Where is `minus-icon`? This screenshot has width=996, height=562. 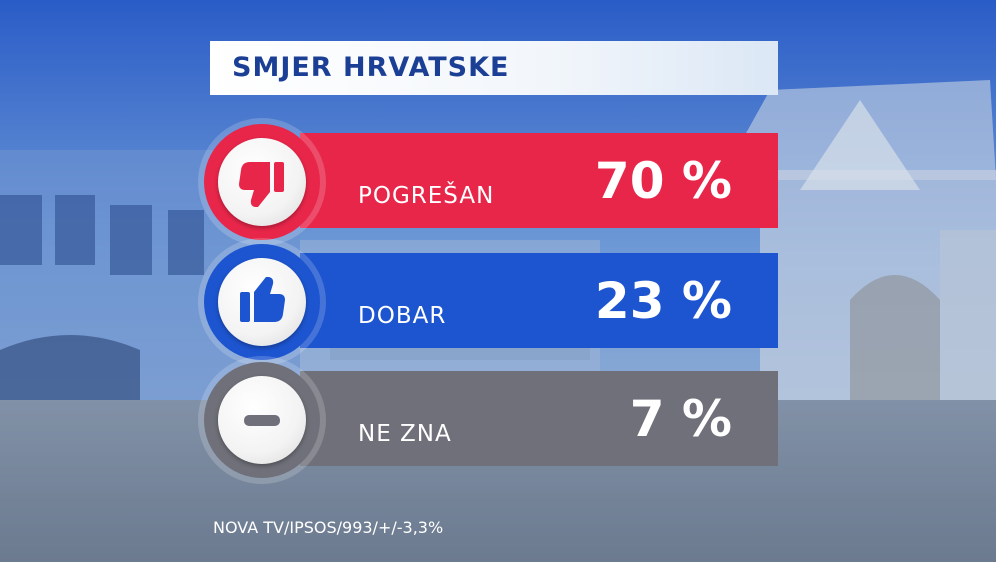 minus-icon is located at coordinates (262, 420).